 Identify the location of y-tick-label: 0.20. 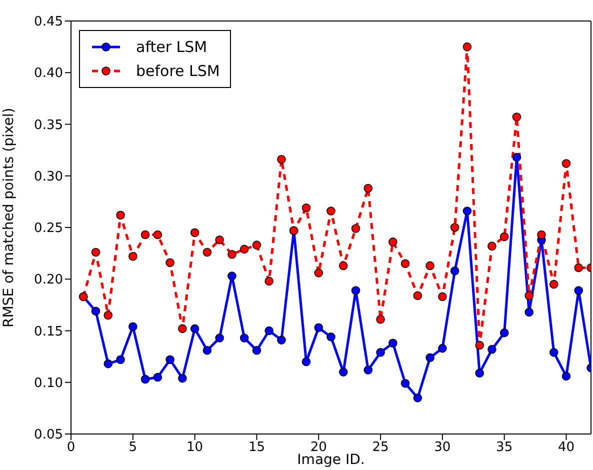
(48, 280).